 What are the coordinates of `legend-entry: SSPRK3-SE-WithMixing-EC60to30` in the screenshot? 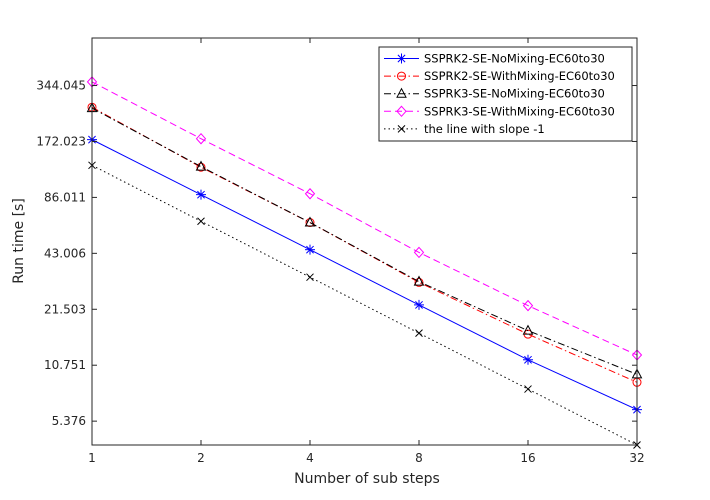 It's located at (499, 111).